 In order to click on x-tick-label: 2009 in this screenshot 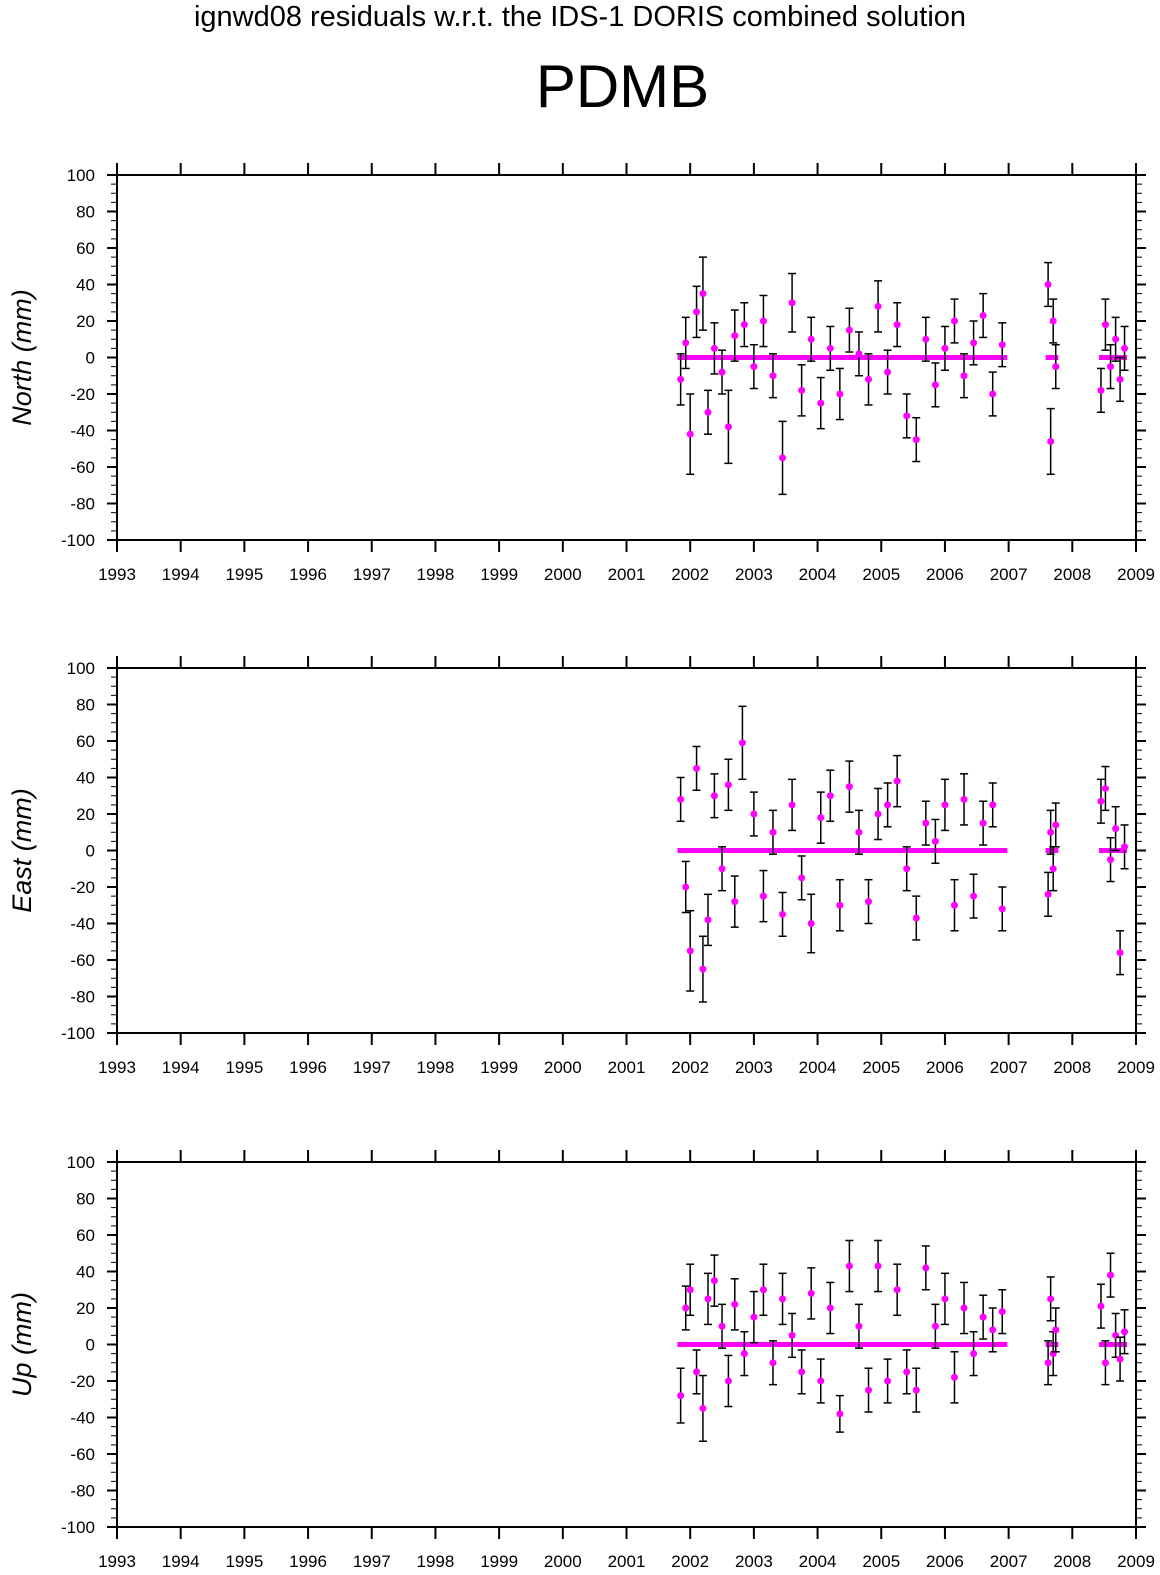, I will do `click(1136, 1067)`.